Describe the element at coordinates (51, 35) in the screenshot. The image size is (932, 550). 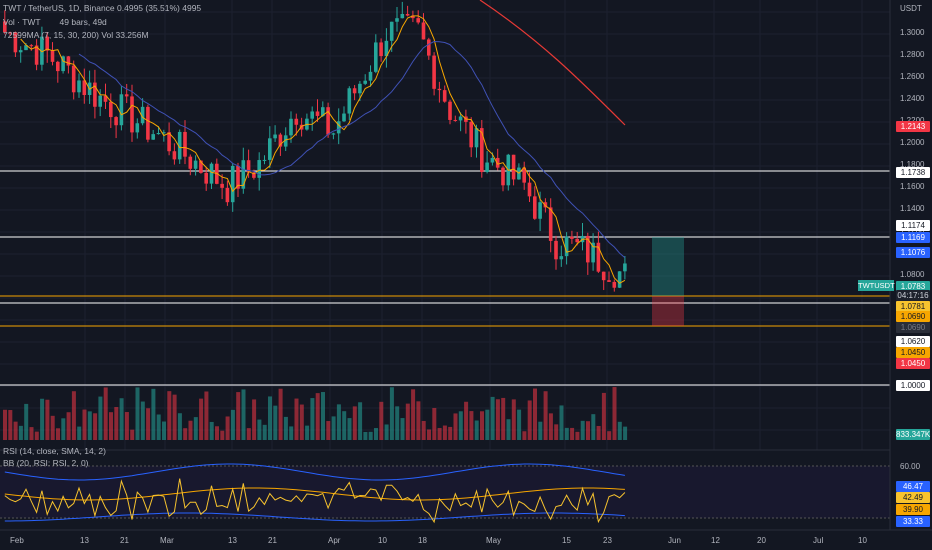
I see `ma-label: 72599MA (7, 15, 30, 200)` at that location.